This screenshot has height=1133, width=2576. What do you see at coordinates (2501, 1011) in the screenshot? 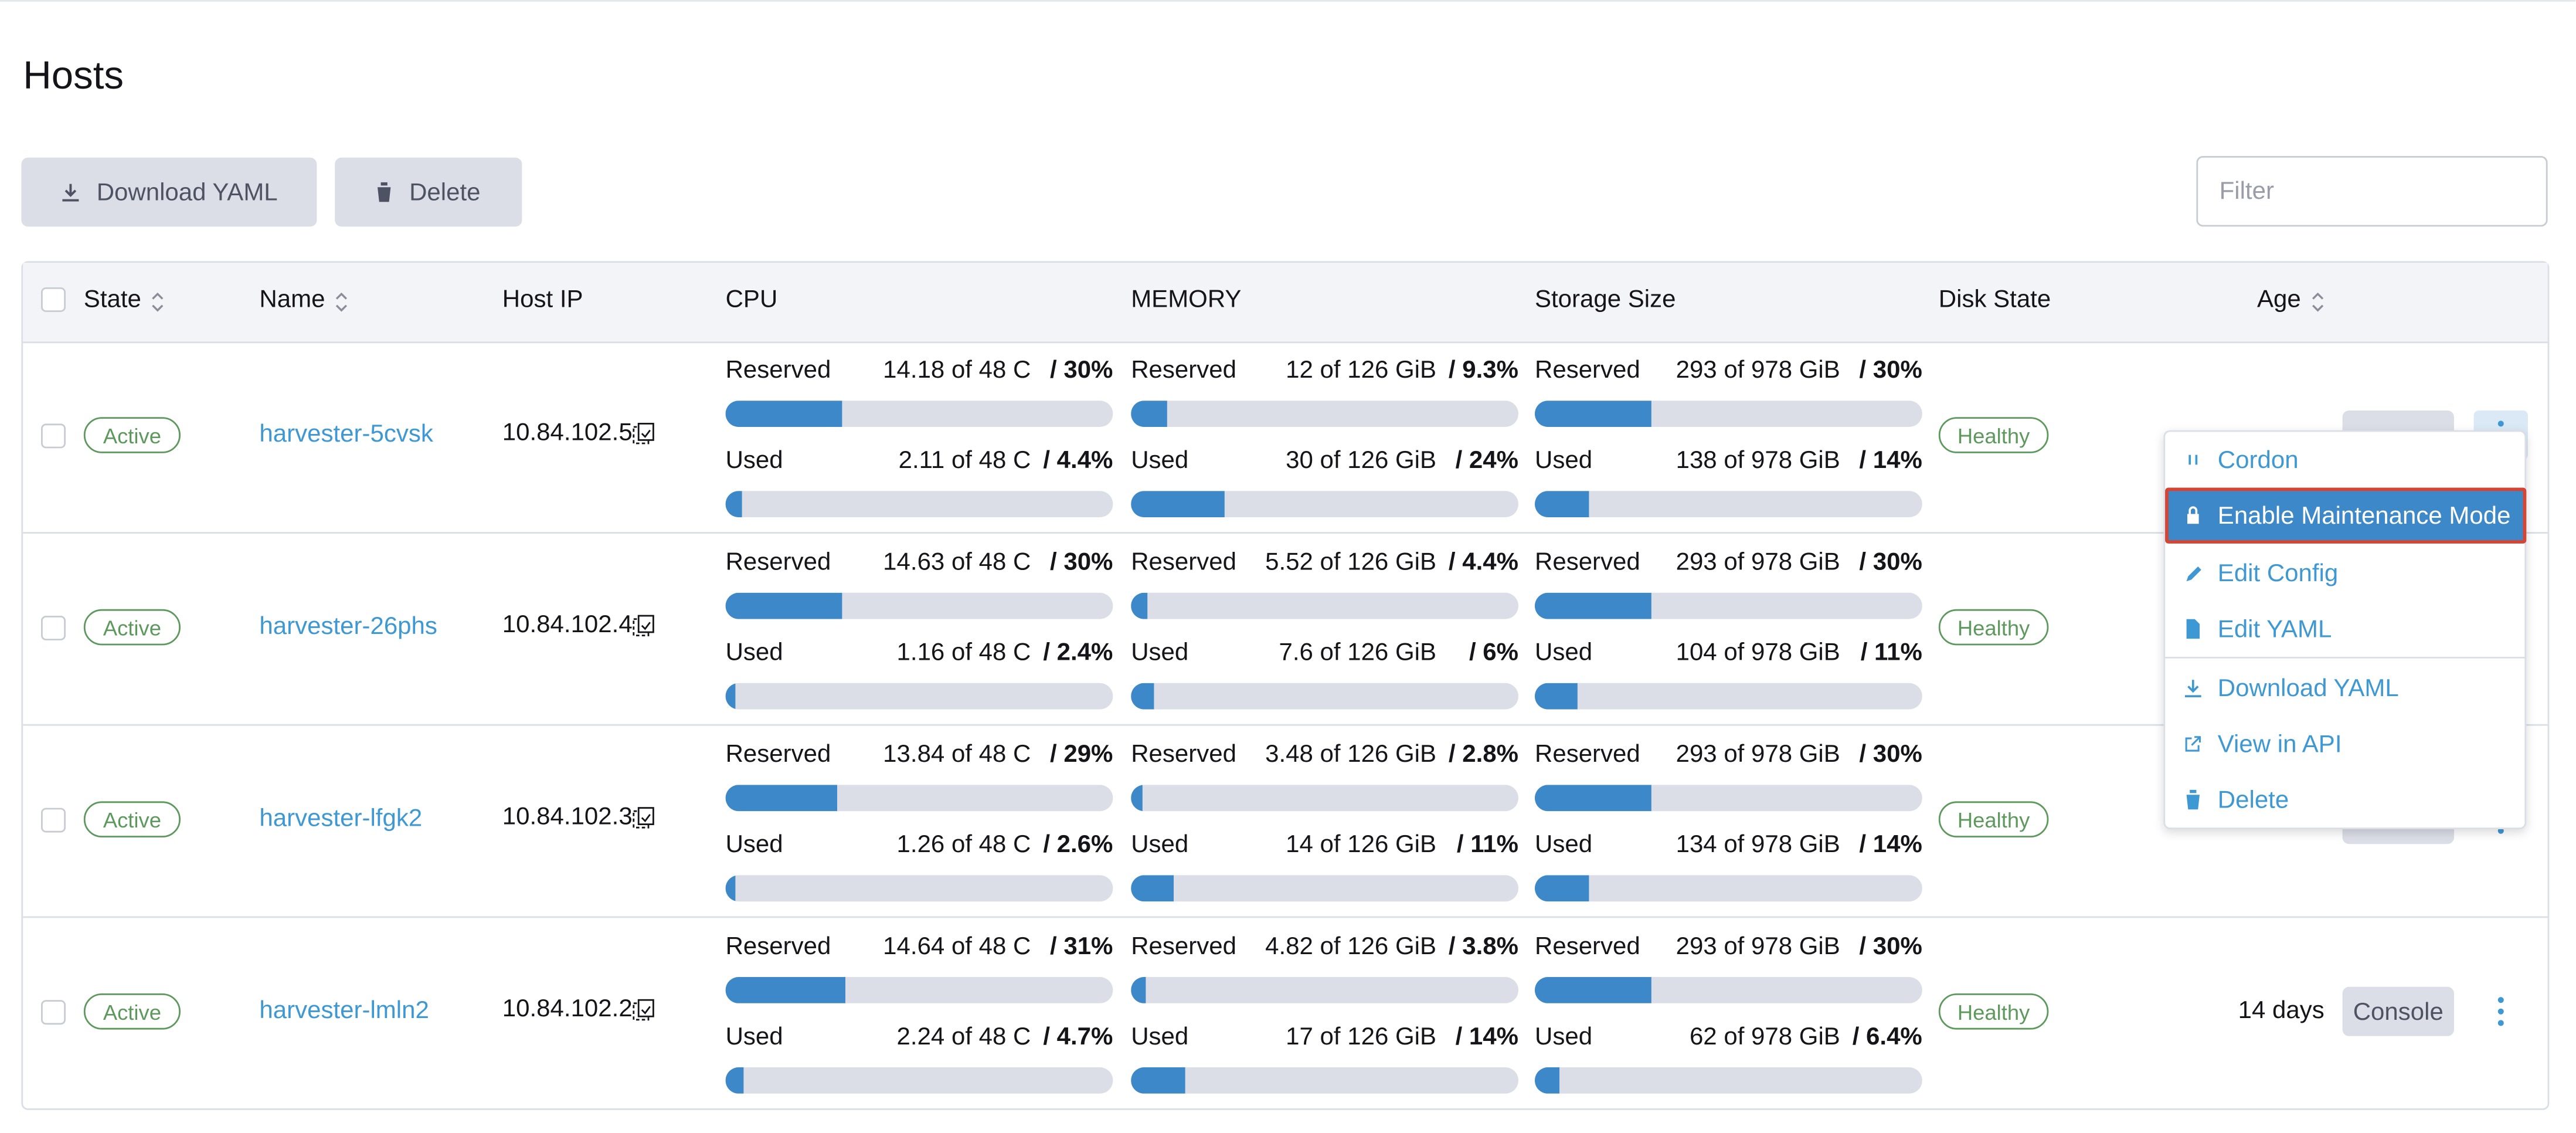
I see `kebab-menu` at bounding box center [2501, 1011].